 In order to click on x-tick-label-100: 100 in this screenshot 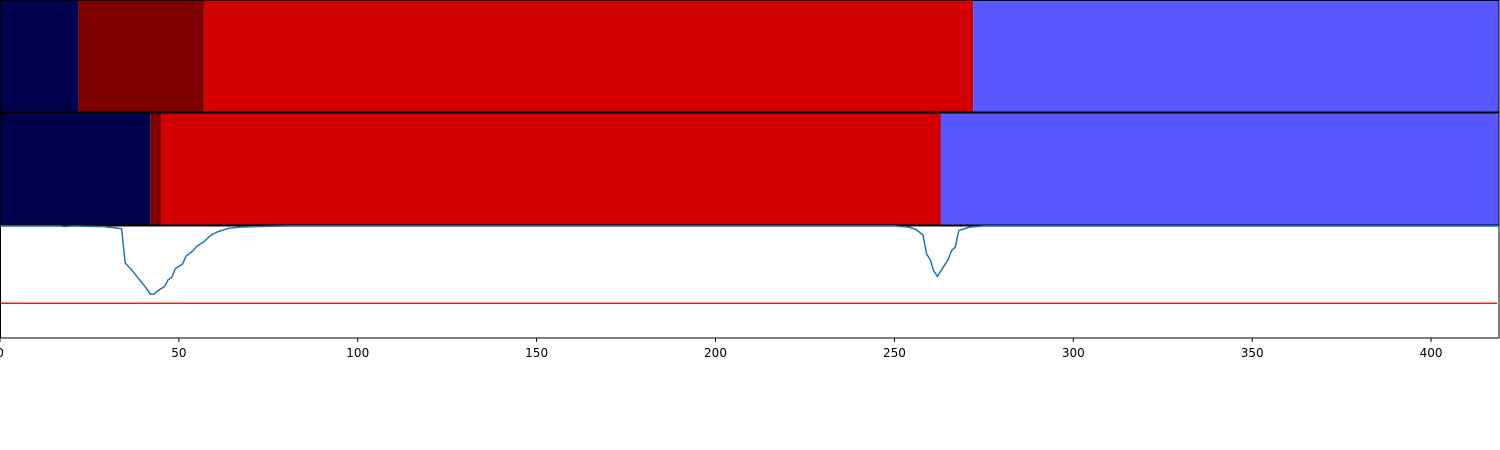, I will do `click(357, 353)`.